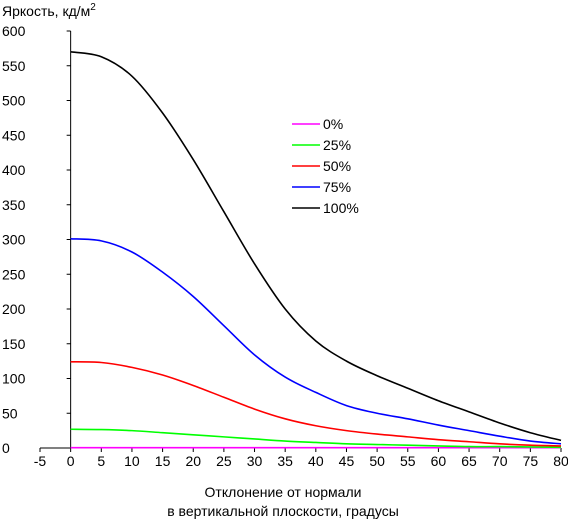  I want to click on x-tick-label: 0, so click(71, 461).